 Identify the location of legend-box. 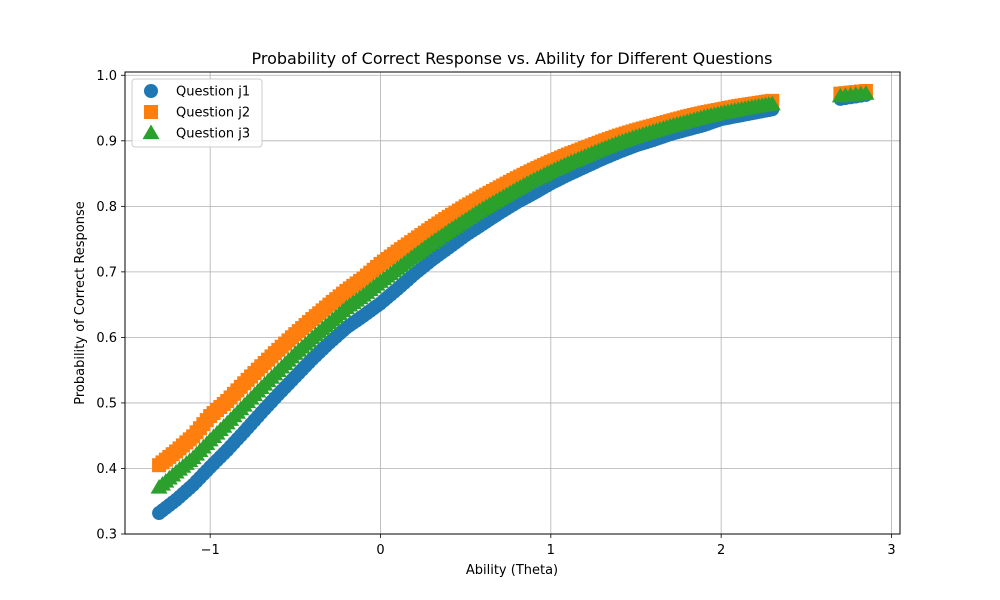
(197, 113).